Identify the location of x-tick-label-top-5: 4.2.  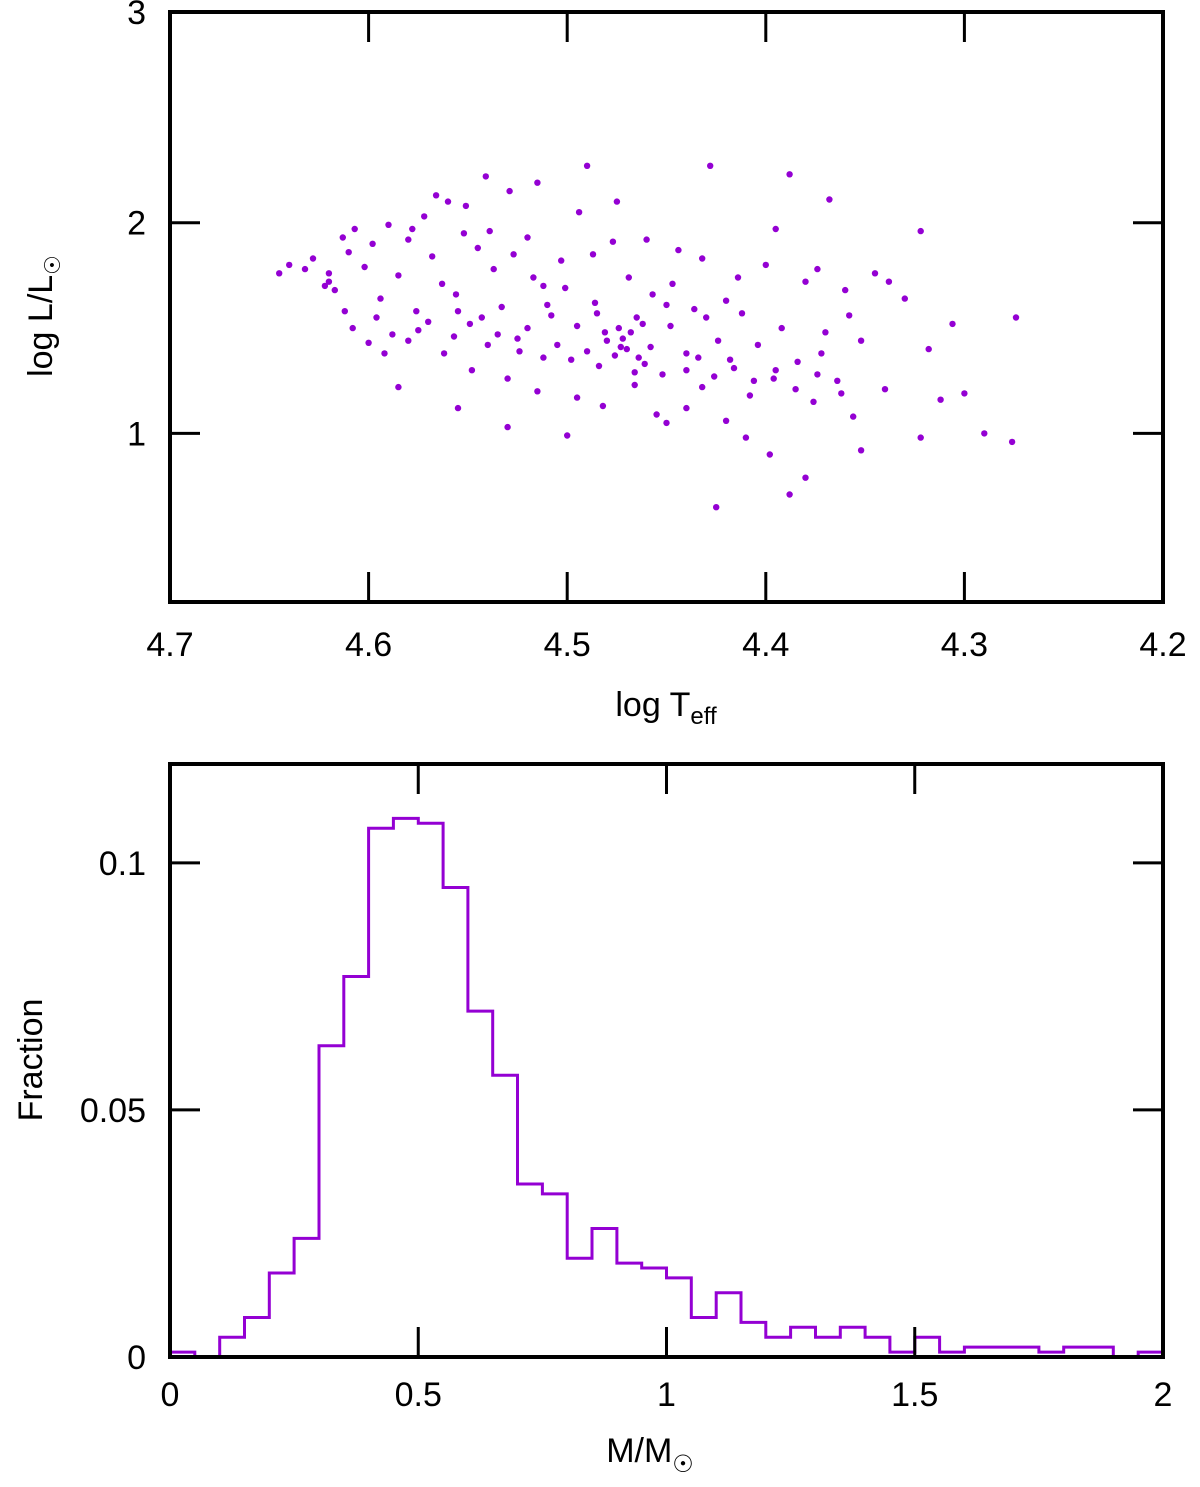
(1162, 645).